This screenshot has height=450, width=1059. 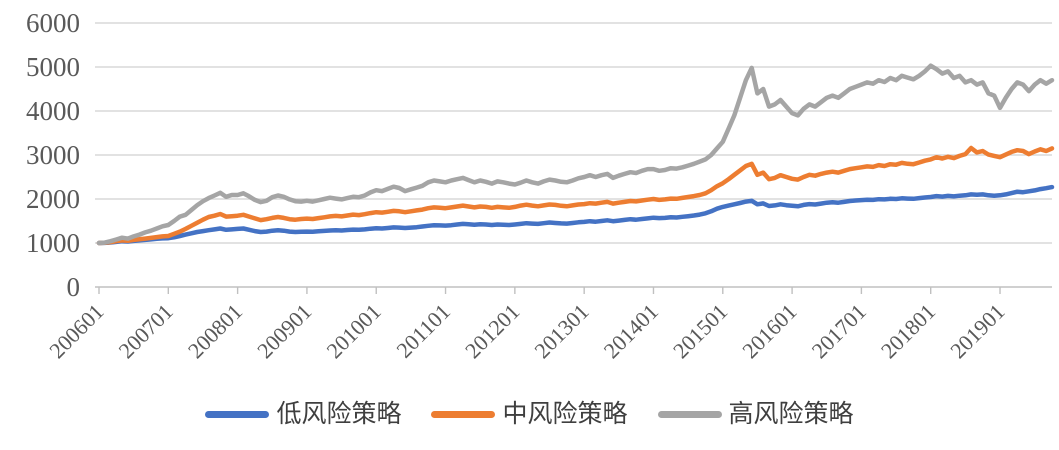 What do you see at coordinates (74, 287) in the screenshot?
I see `y-axis-tick-label: 0` at bounding box center [74, 287].